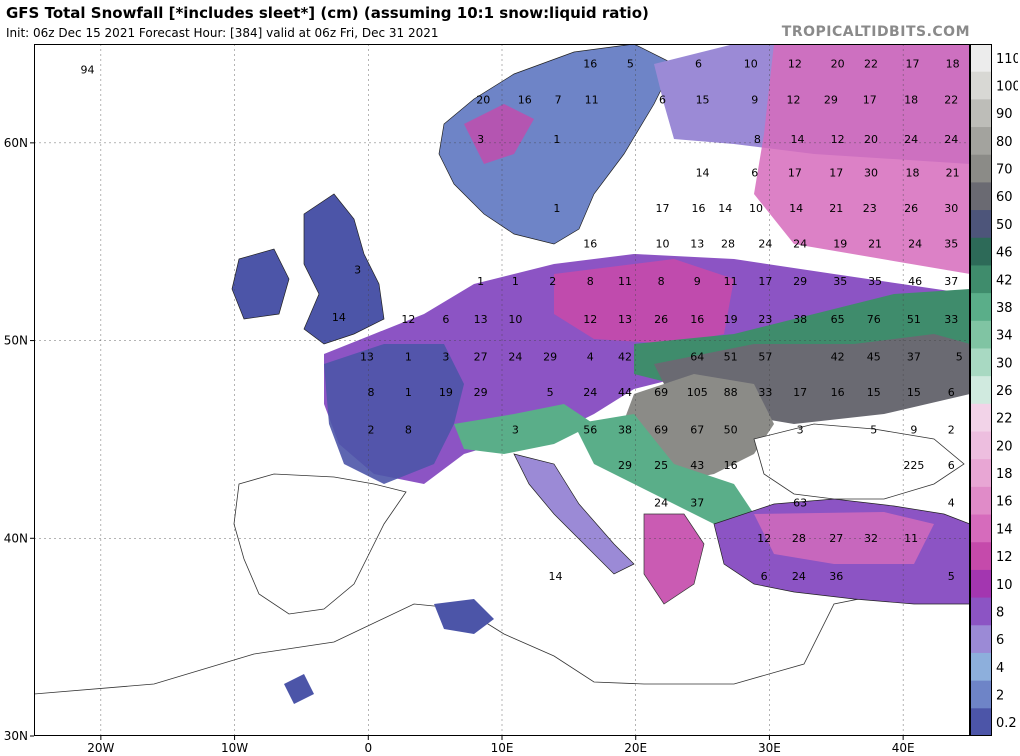 This screenshot has width=1020, height=756. What do you see at coordinates (731, 465) in the screenshot?
I see `snowfall-value: 16` at bounding box center [731, 465].